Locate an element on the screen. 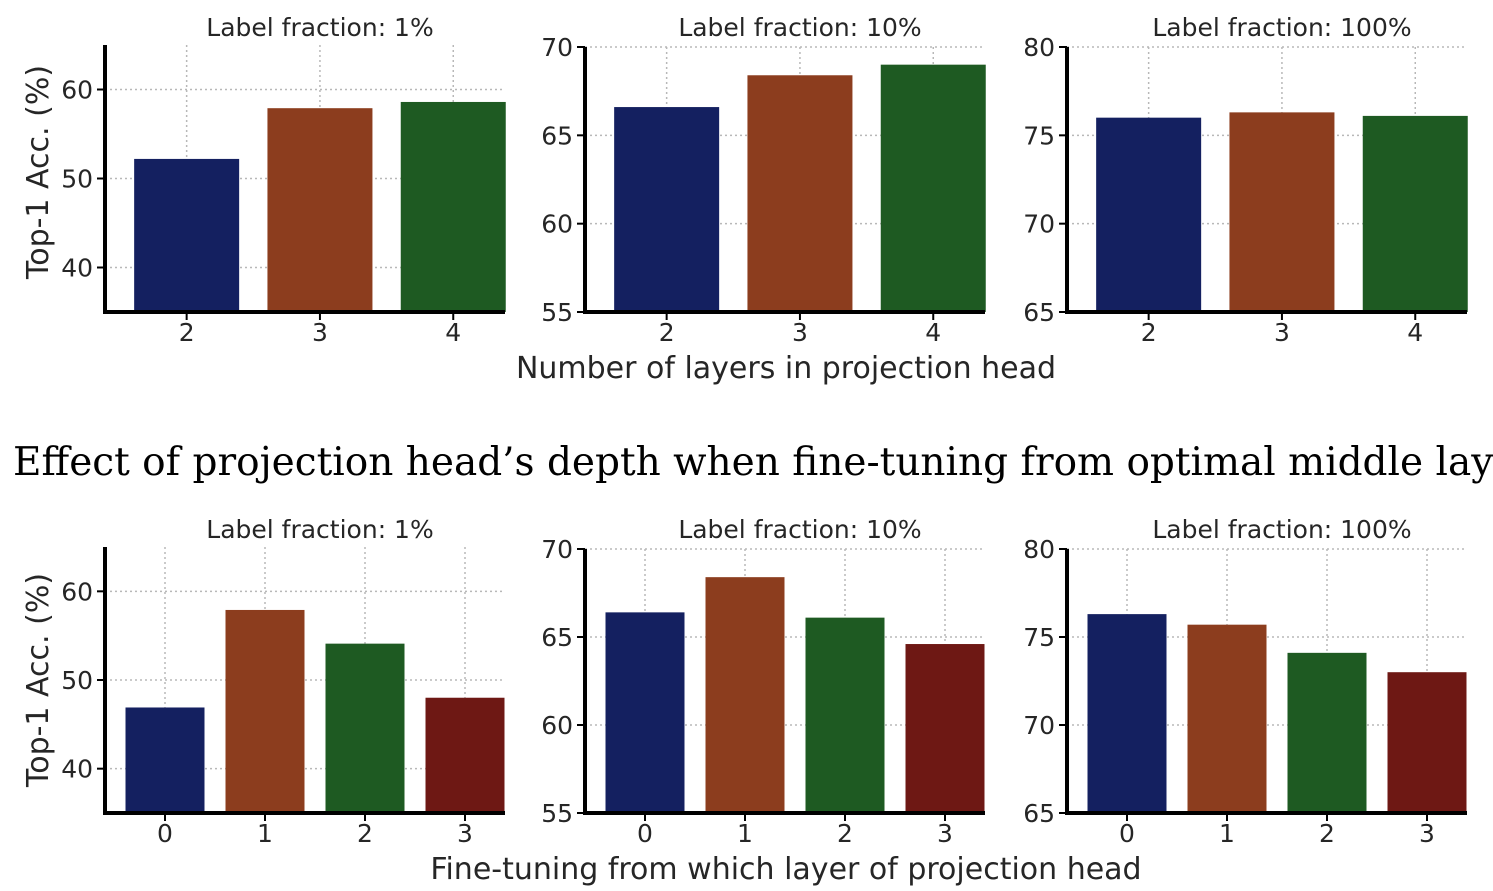 The width and height of the screenshot is (1493, 891). chart-panel-1: 40 50 60 2 3 4 Label fraction: 1% is located at coordinates (283, 180).